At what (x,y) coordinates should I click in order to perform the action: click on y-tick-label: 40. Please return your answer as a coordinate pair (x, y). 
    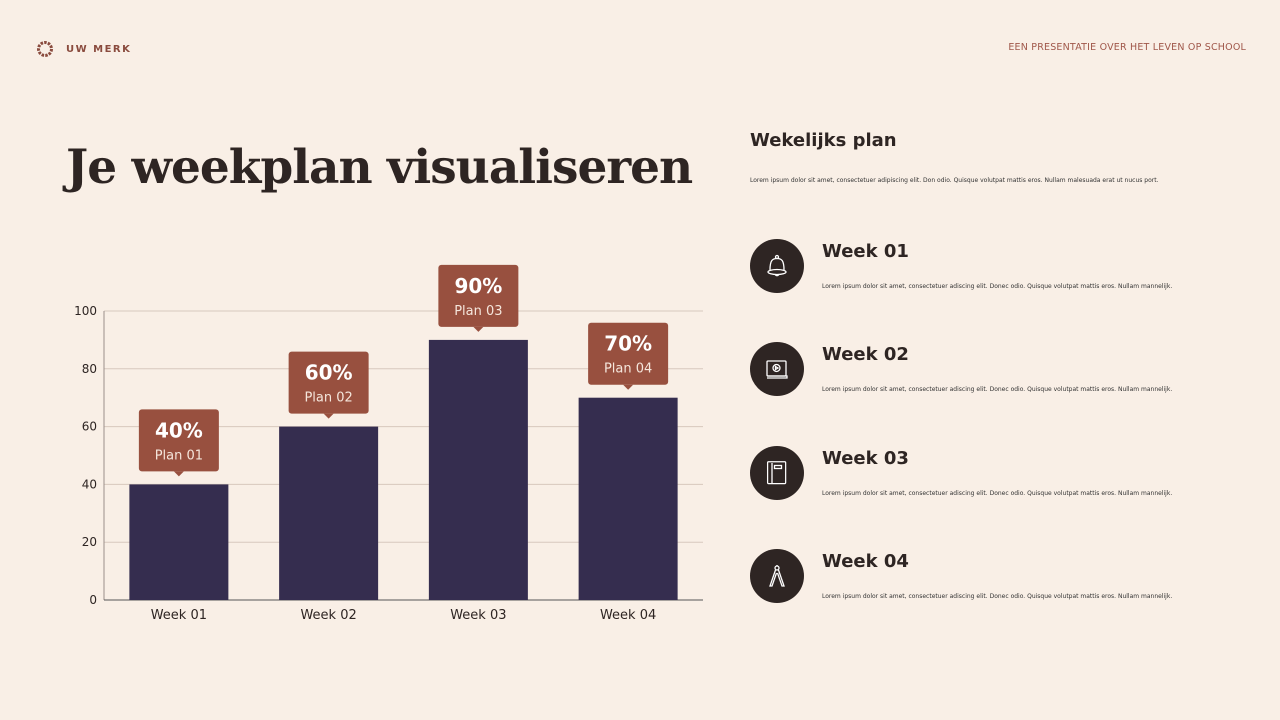
    Looking at the image, I should click on (89, 484).